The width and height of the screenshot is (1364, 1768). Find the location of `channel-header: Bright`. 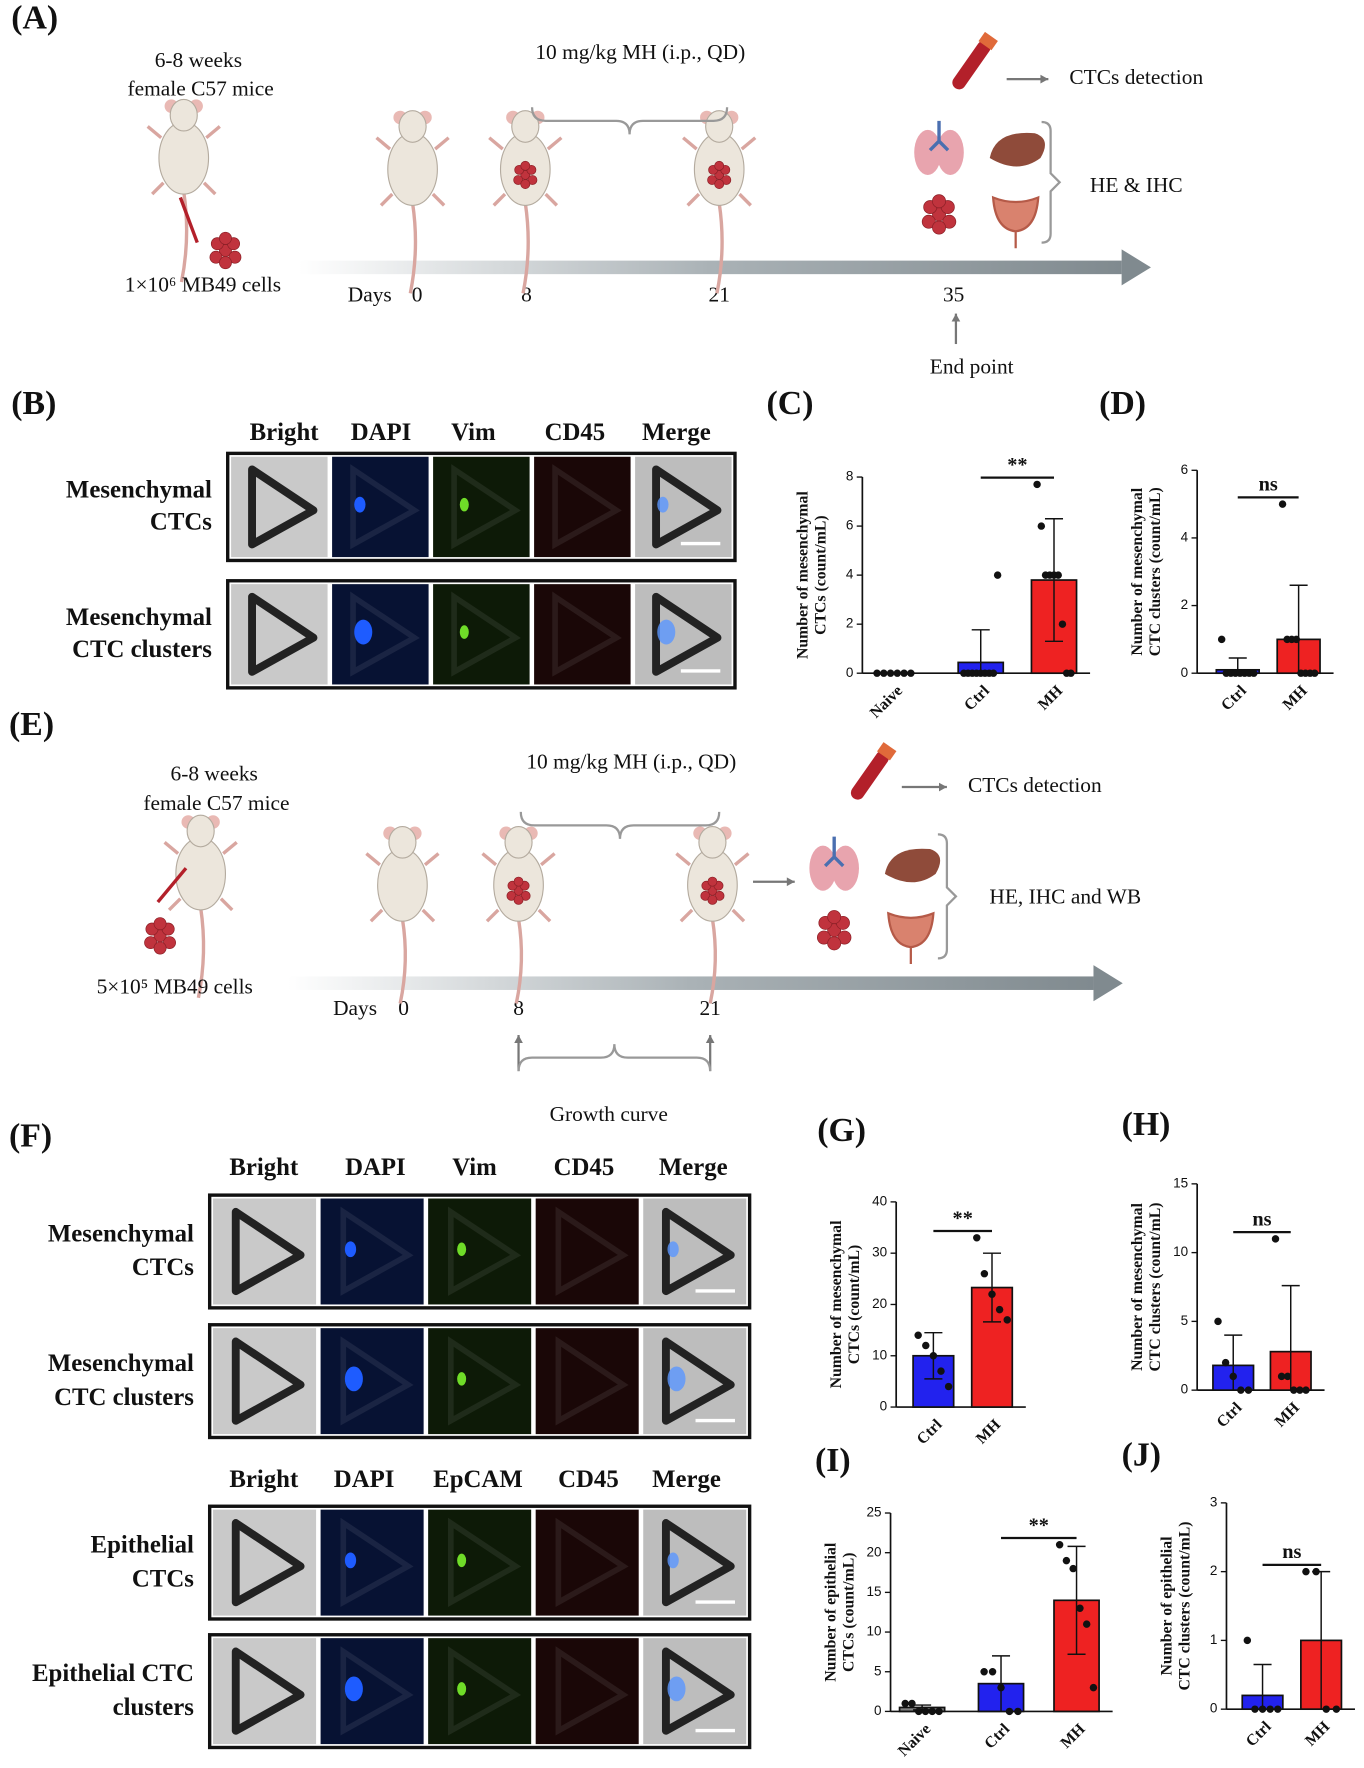

channel-header: Bright is located at coordinates (285, 432).